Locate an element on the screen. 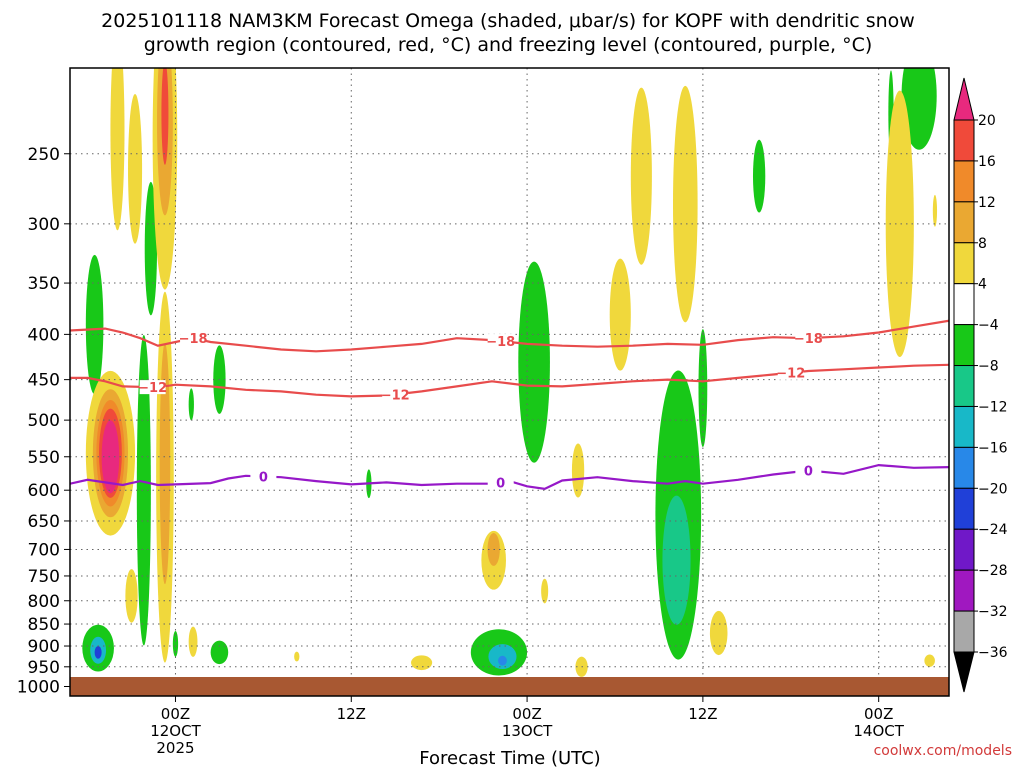 The height and width of the screenshot is (768, 1024). dgz-minus18-line is located at coordinates (509, 336).